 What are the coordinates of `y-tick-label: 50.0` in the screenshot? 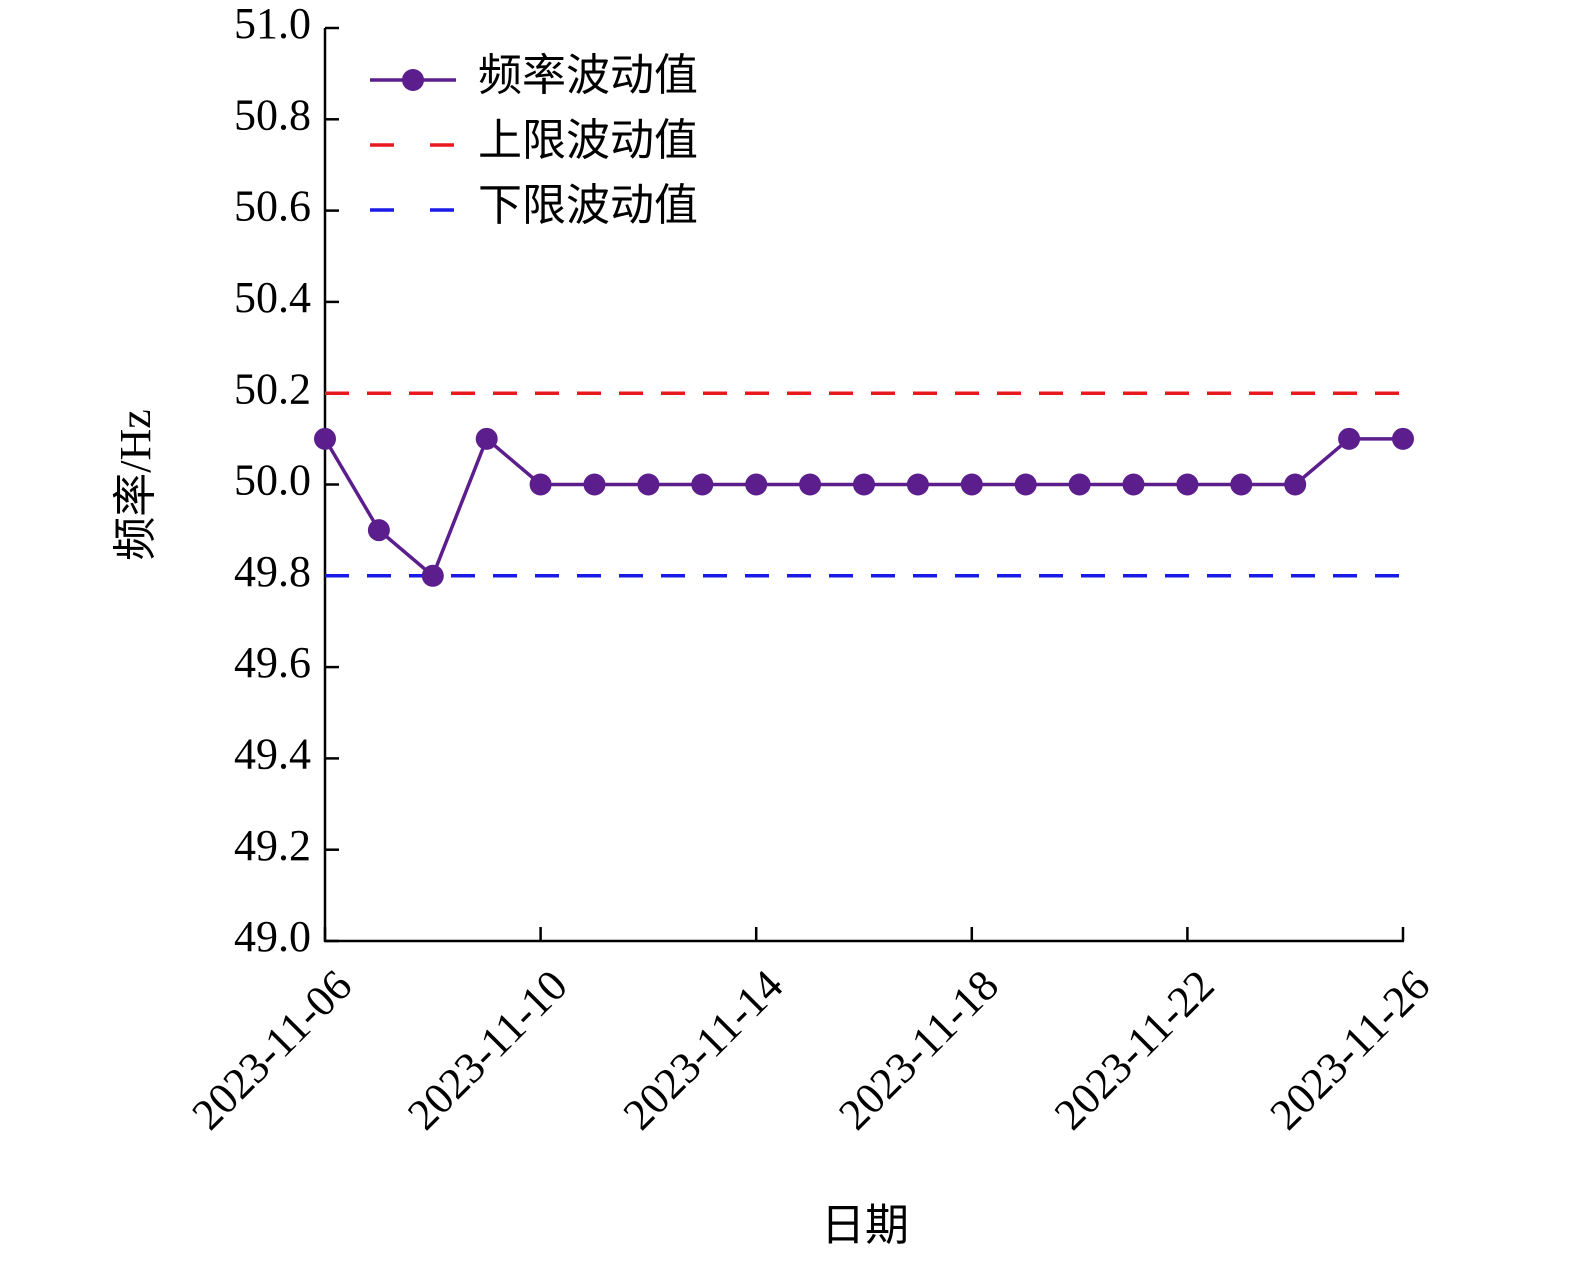 It's located at (272, 480).